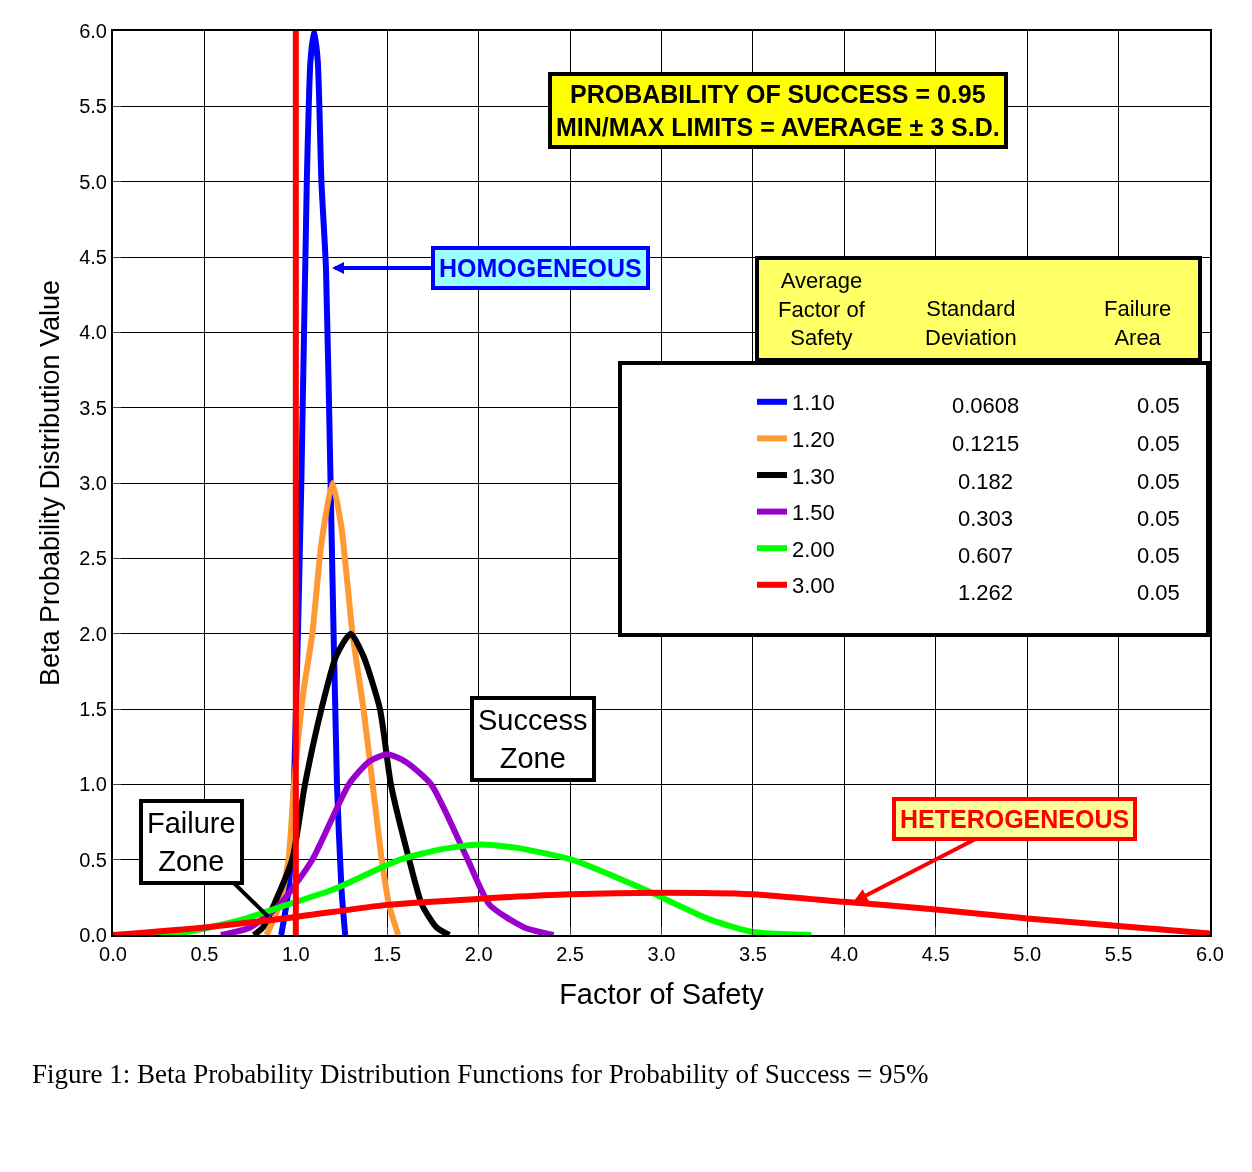 The image size is (1252, 1172). What do you see at coordinates (822, 309) in the screenshot?
I see `annotation: Average Factor of Safety` at bounding box center [822, 309].